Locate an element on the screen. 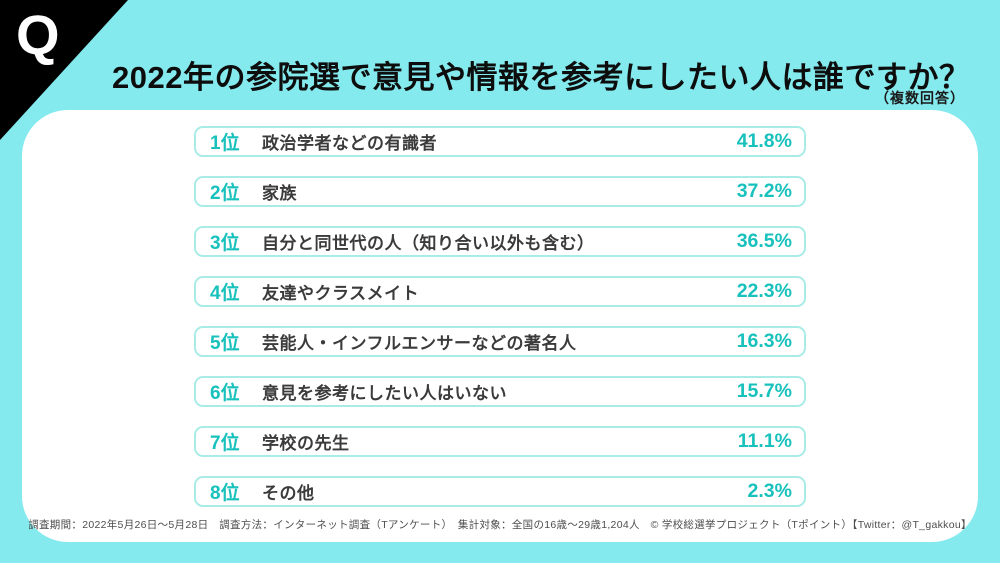  page-title: 2022年の参院選で意見や情報を参考にしたい人は誰ですか？ is located at coordinates (541, 77).